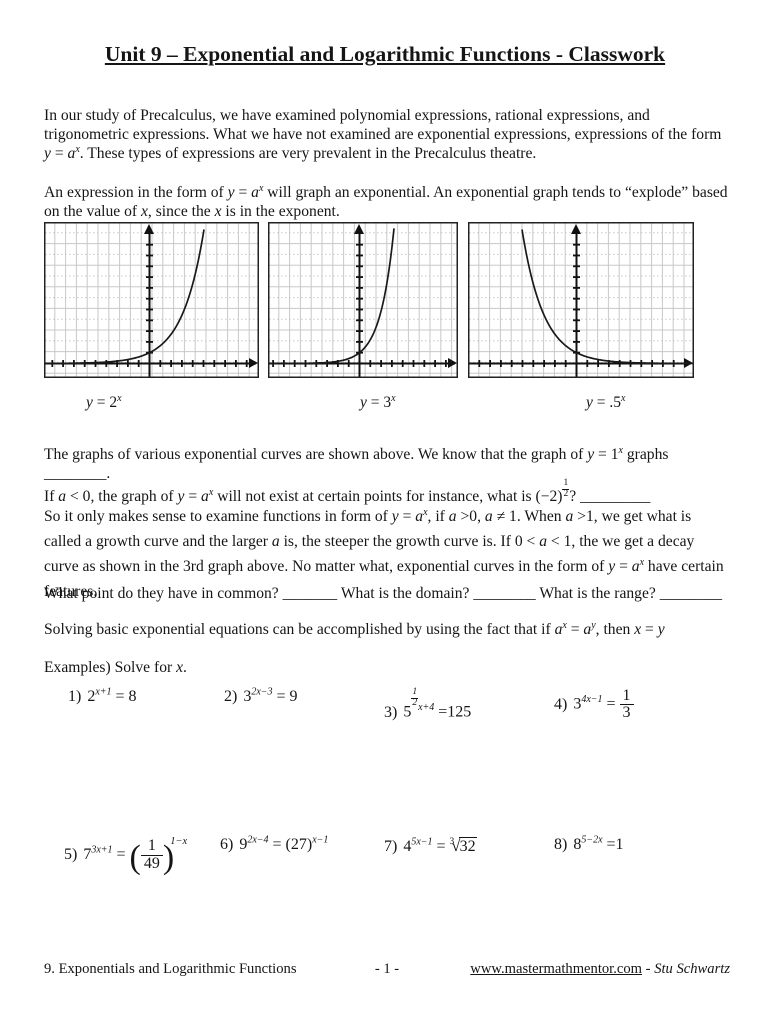 The image size is (770, 1024). What do you see at coordinates (580, 302) in the screenshot?
I see `graph-y-equals-05-to-x` at bounding box center [580, 302].